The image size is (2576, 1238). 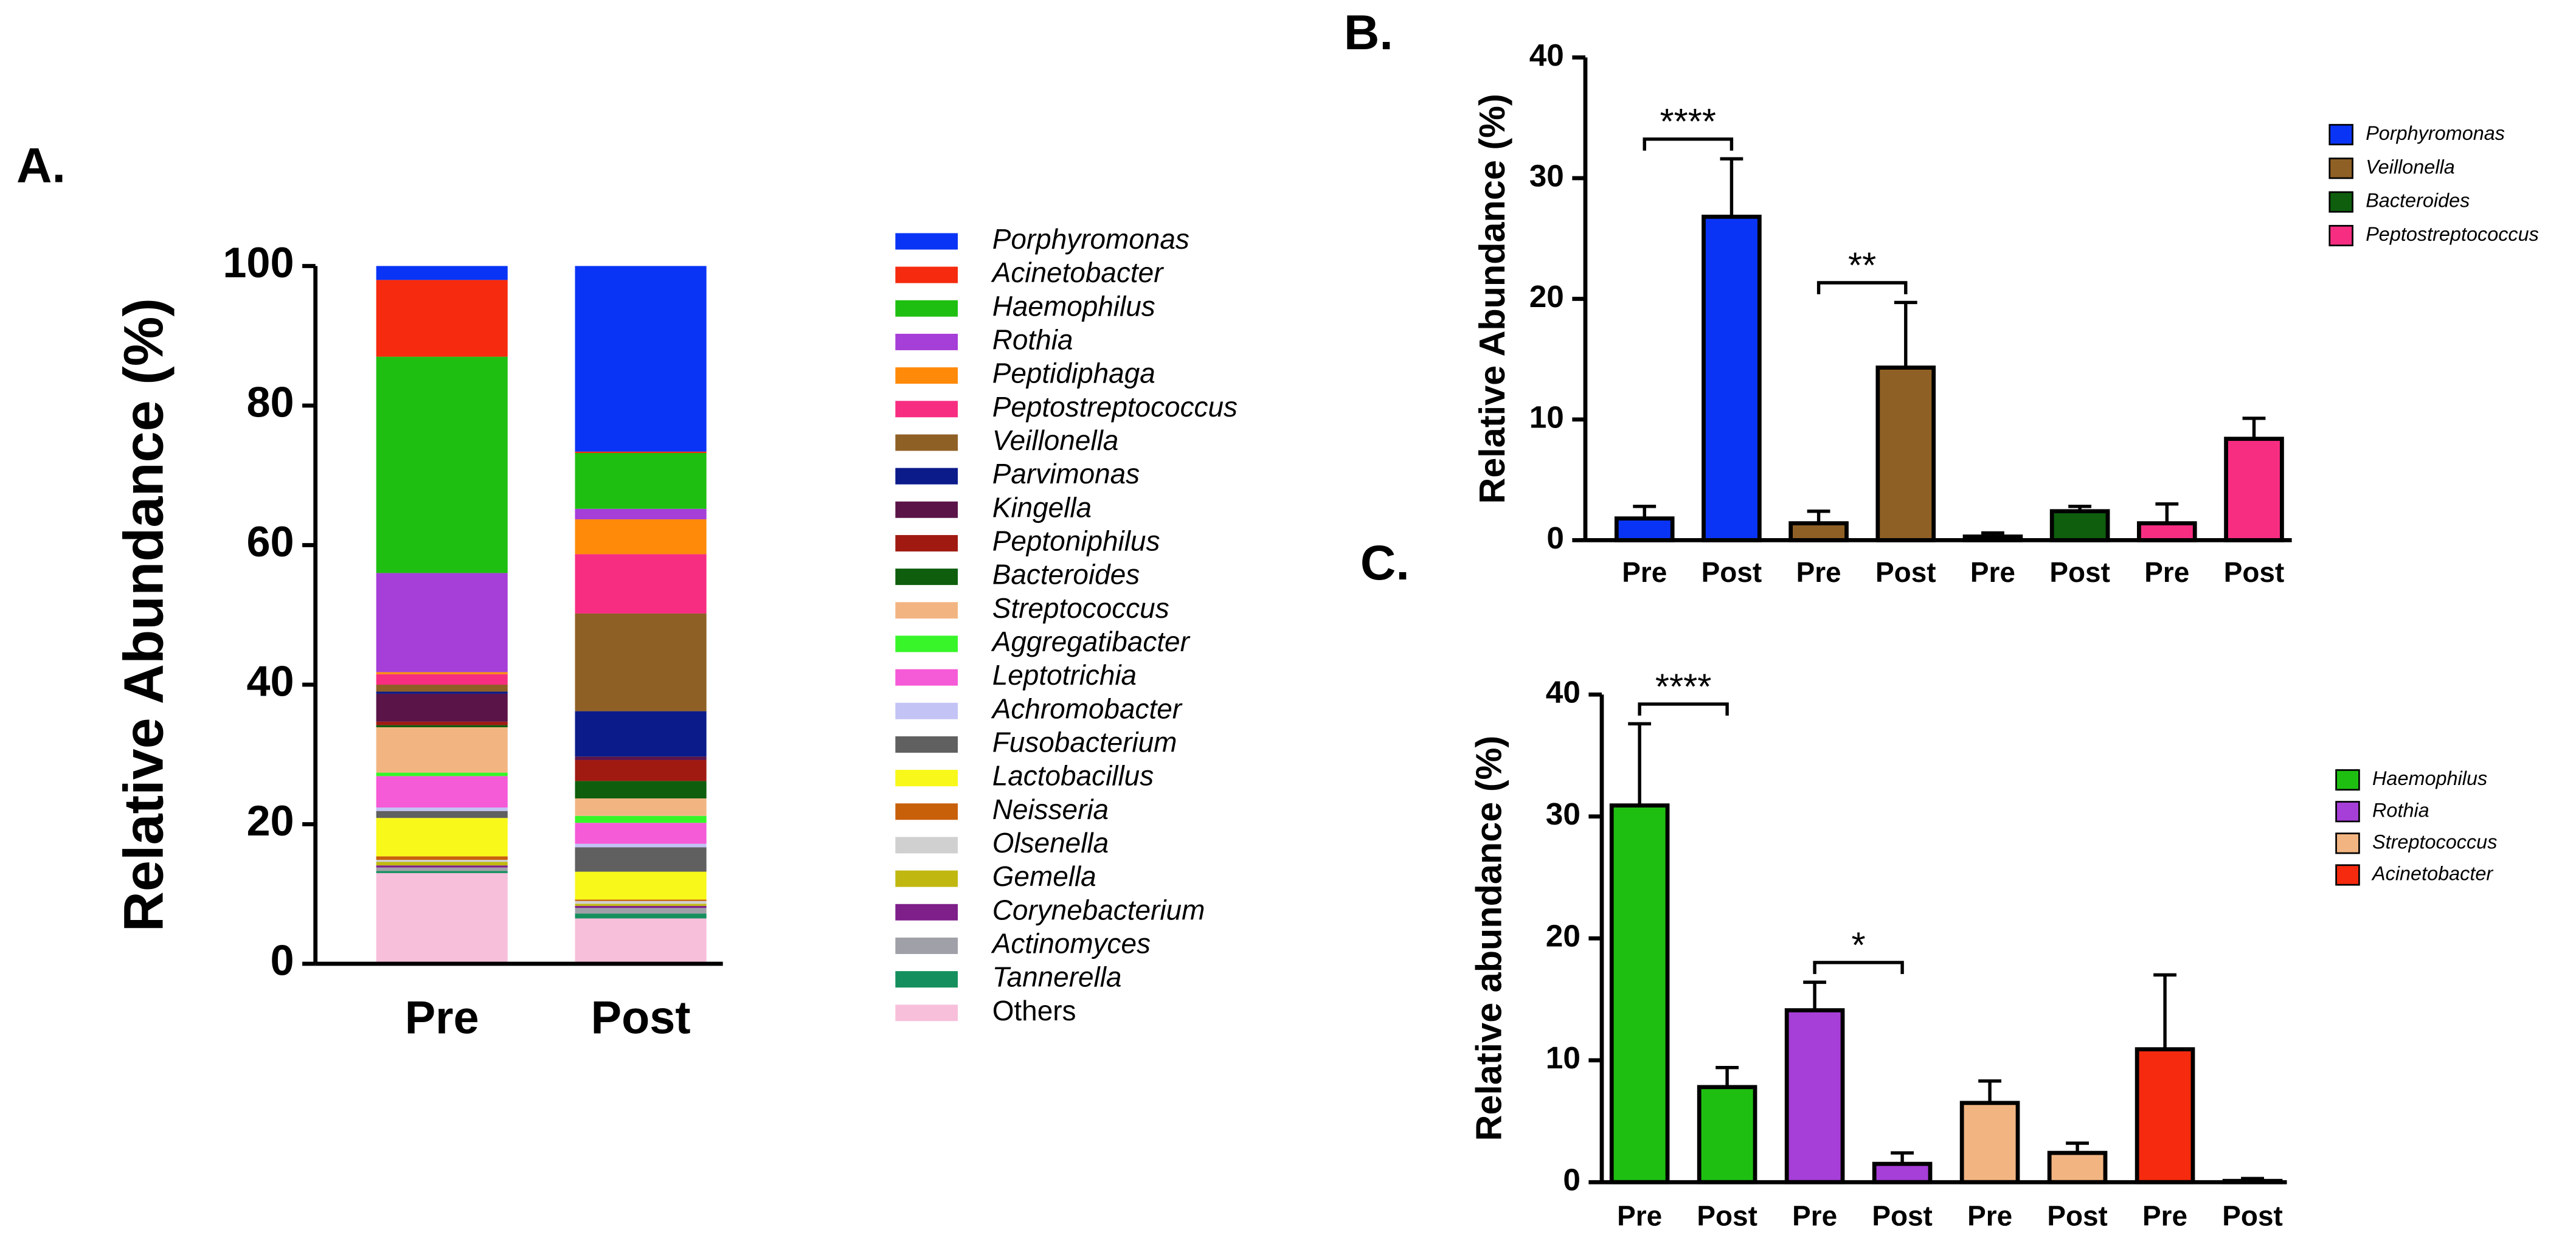 I want to click on legend-label: Peptostreptococcus, so click(x=2452, y=234).